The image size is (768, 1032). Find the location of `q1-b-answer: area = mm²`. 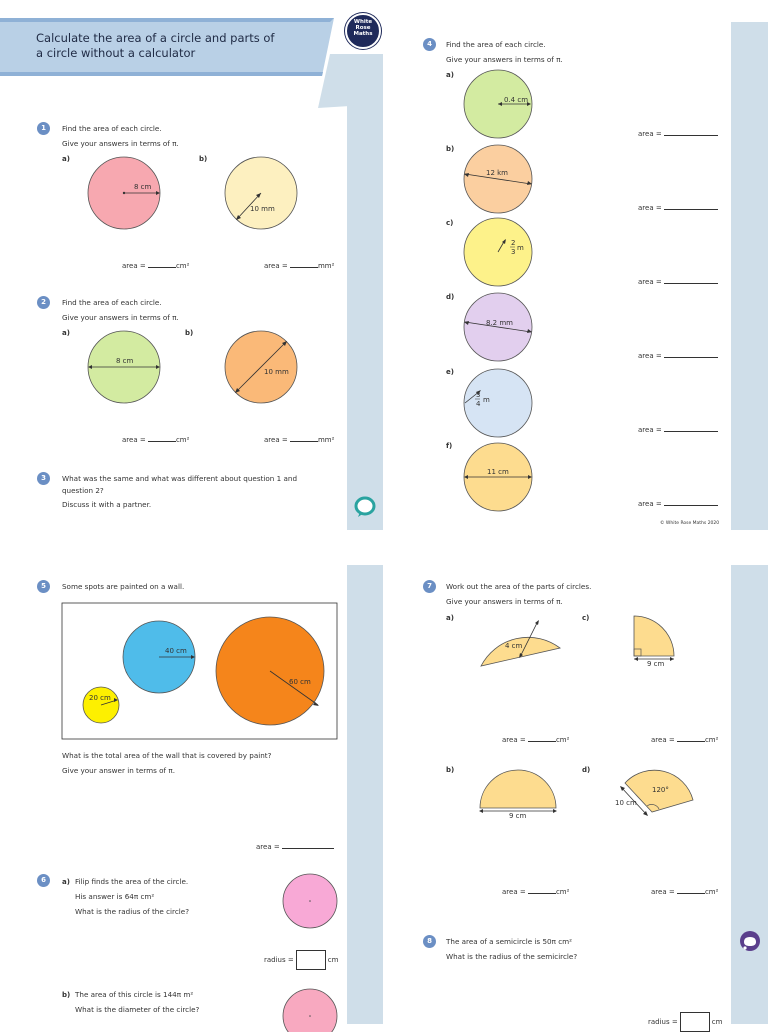

q1-b-answer: area = mm² is located at coordinates (299, 266).